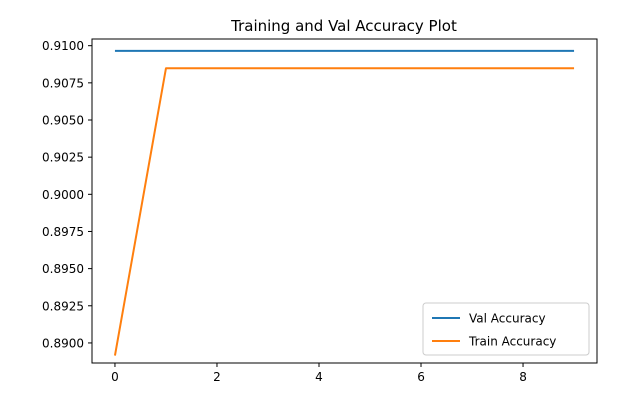 The height and width of the screenshot is (412, 621). I want to click on y-tick-label: 0.9100, so click(63, 46).